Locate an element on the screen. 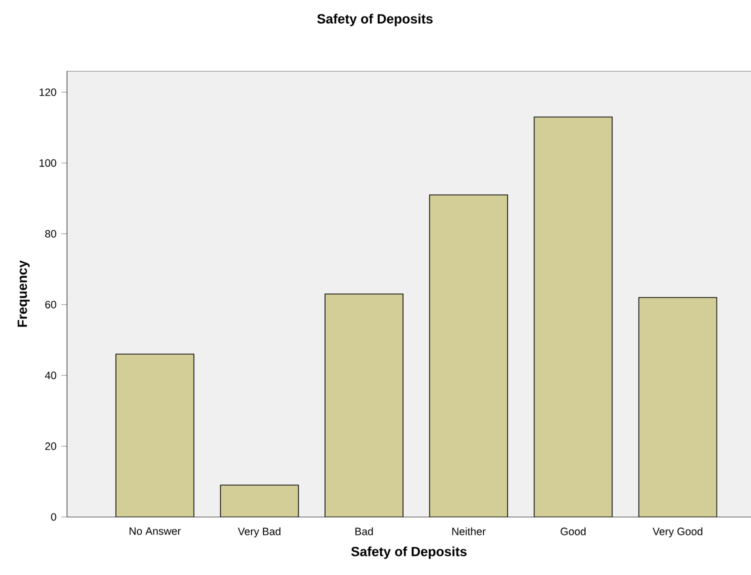 This screenshot has width=751, height=575. y-tick-label: 20 is located at coordinates (50, 446).